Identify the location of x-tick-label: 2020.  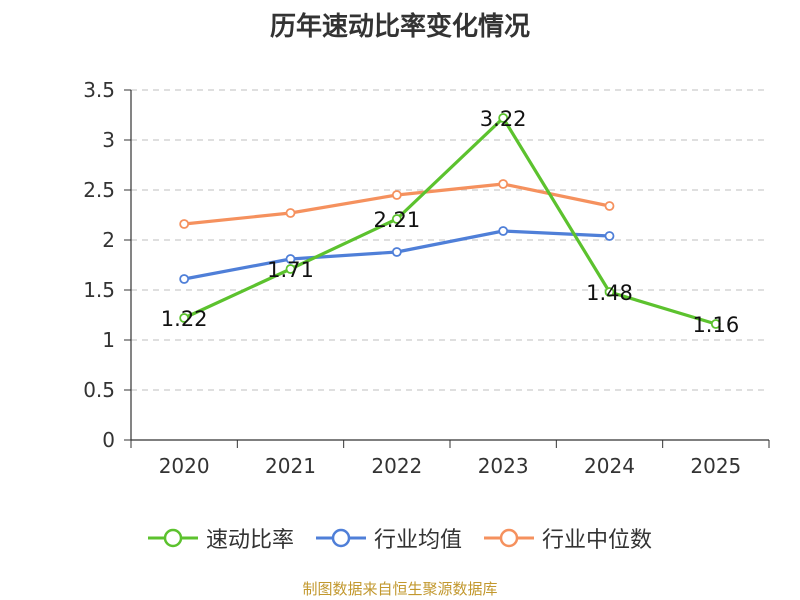
(184, 466).